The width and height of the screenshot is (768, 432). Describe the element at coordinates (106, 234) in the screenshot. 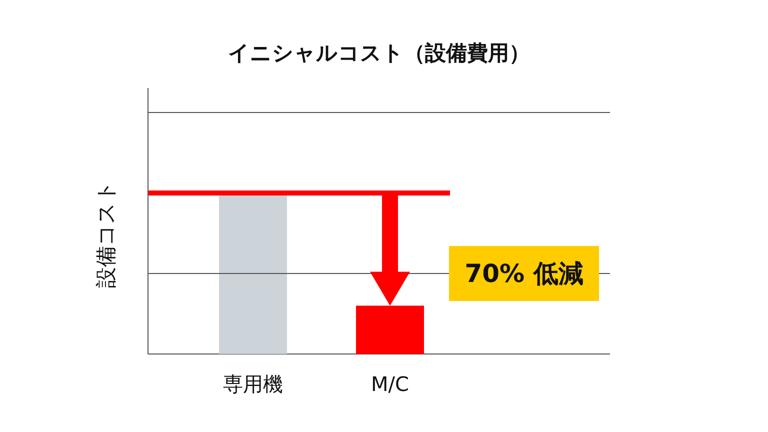

I see `y-axis-title: 設備コスト` at that location.